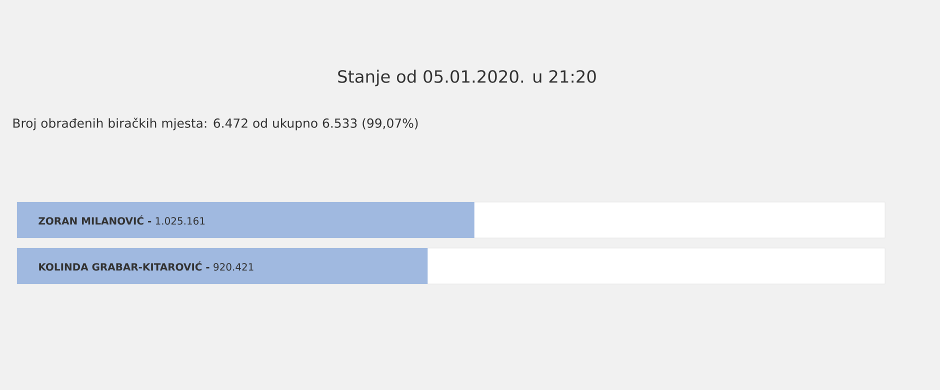  What do you see at coordinates (180, 221) in the screenshot?
I see `data-label: 1.025.161` at bounding box center [180, 221].